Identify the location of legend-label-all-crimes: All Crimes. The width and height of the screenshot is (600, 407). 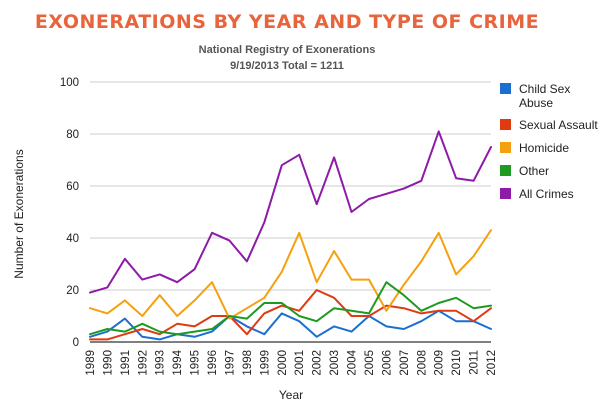
(546, 194).